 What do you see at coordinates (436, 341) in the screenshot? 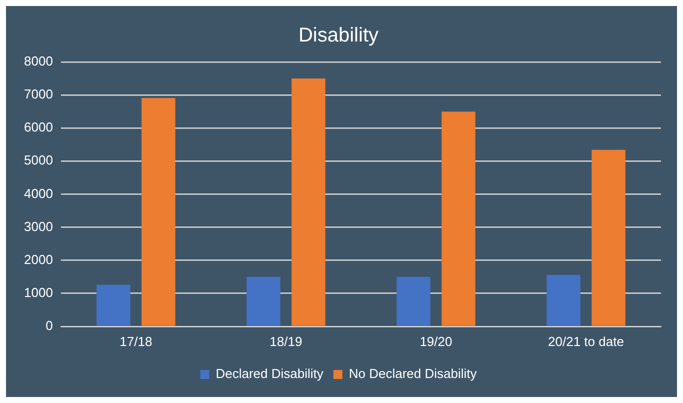
I see `x-tick-label: 19/20` at bounding box center [436, 341].